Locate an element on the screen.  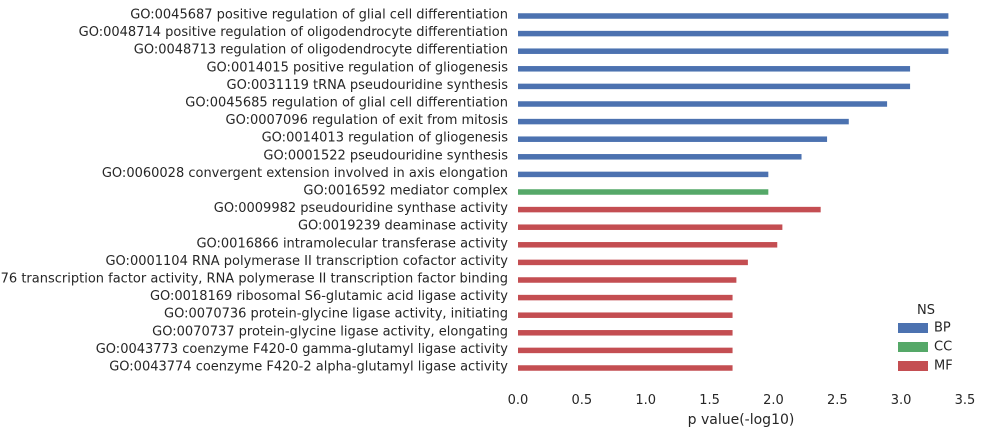
x-tick-label: 2.5 is located at coordinates (837, 400).